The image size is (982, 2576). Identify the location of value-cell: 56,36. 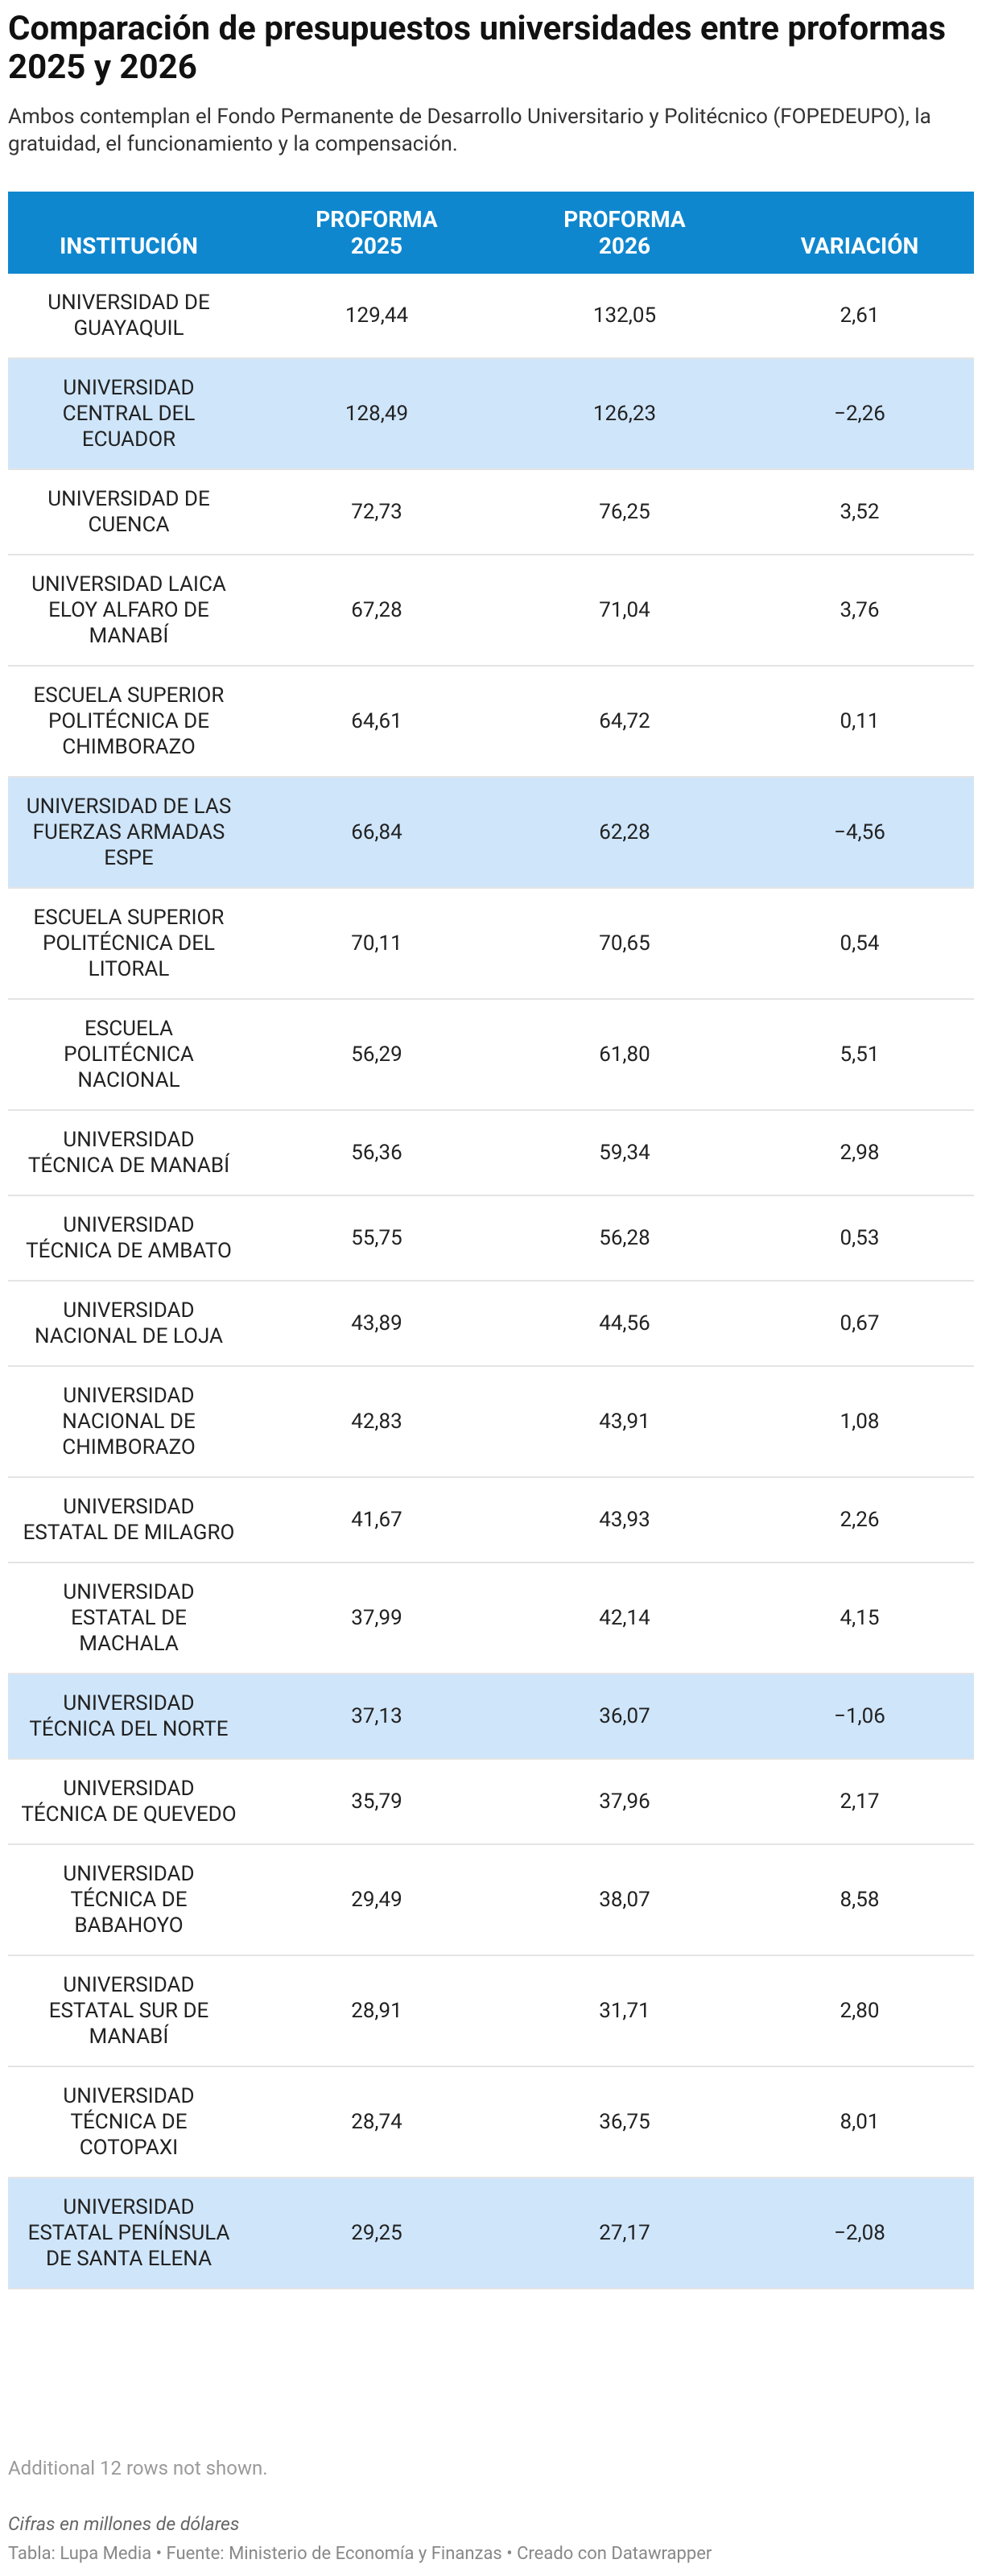
(377, 1153).